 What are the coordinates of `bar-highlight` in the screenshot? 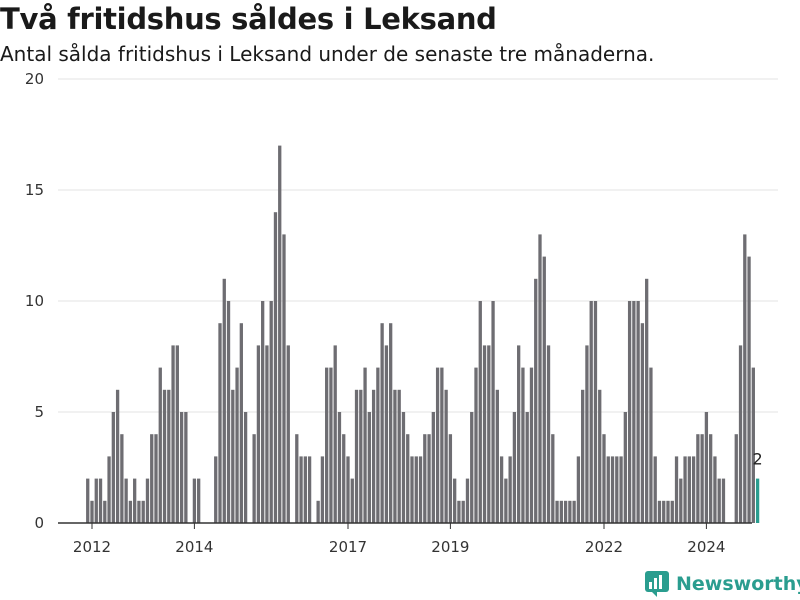 It's located at (757, 500).